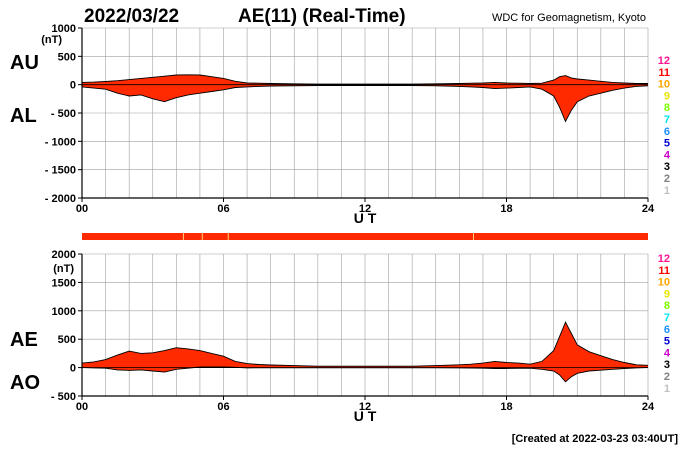  I want to click on ae-ao-series, so click(365, 352).